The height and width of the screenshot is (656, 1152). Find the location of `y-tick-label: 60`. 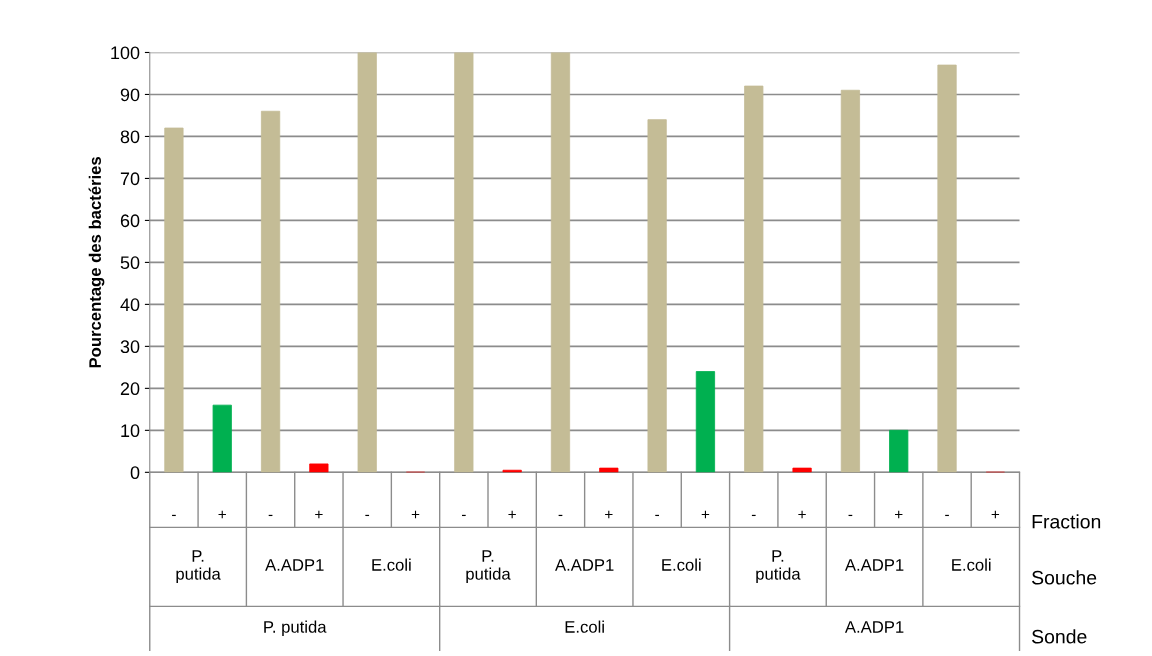

y-tick-label: 60 is located at coordinates (130, 221).